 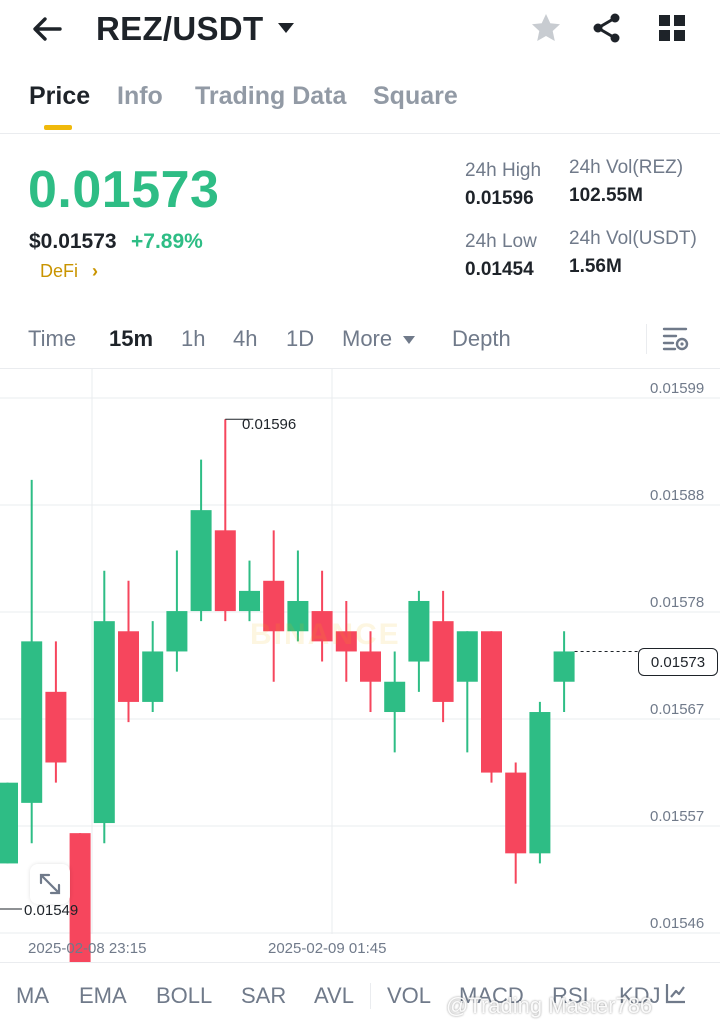 What do you see at coordinates (124, 190) in the screenshot?
I see `last-price: 0.01573` at bounding box center [124, 190].